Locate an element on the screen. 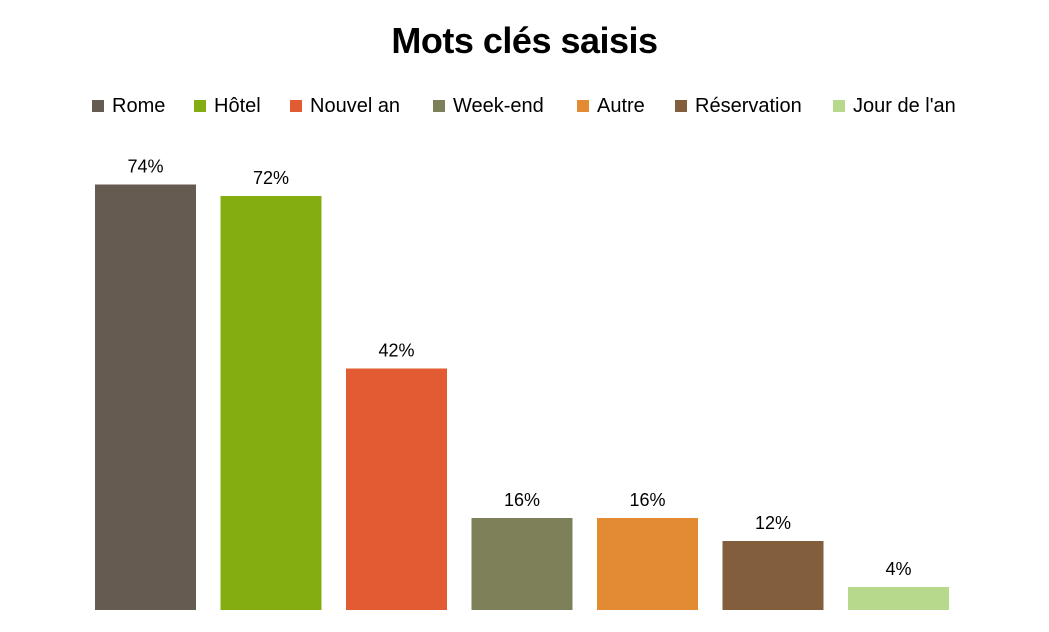 The height and width of the screenshot is (632, 1049). bar-rome is located at coordinates (145, 397).